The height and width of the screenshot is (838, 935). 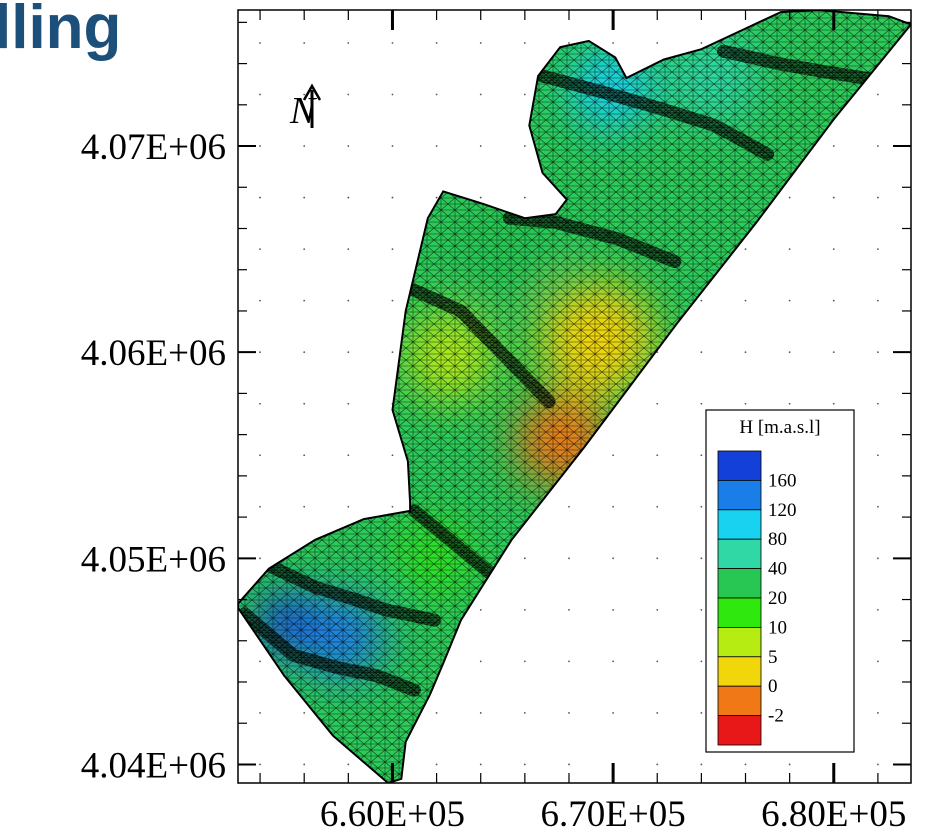 I want to click on legend-label: -2, so click(x=776, y=716).